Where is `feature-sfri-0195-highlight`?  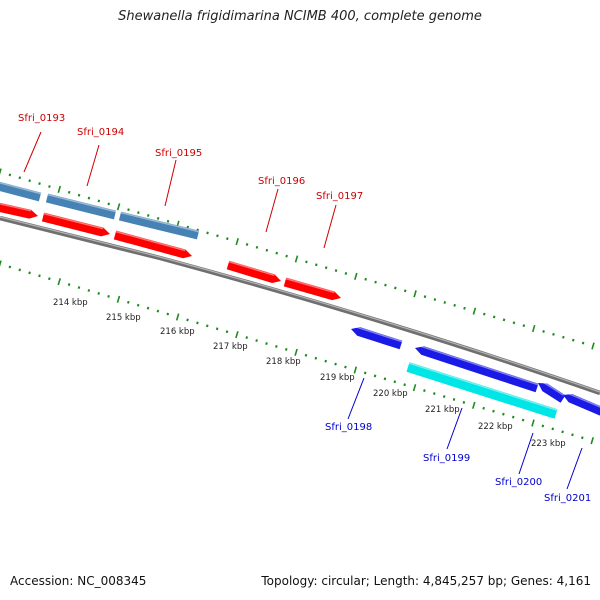 feature-sfri-0195-highlight is located at coordinates (150, 241).